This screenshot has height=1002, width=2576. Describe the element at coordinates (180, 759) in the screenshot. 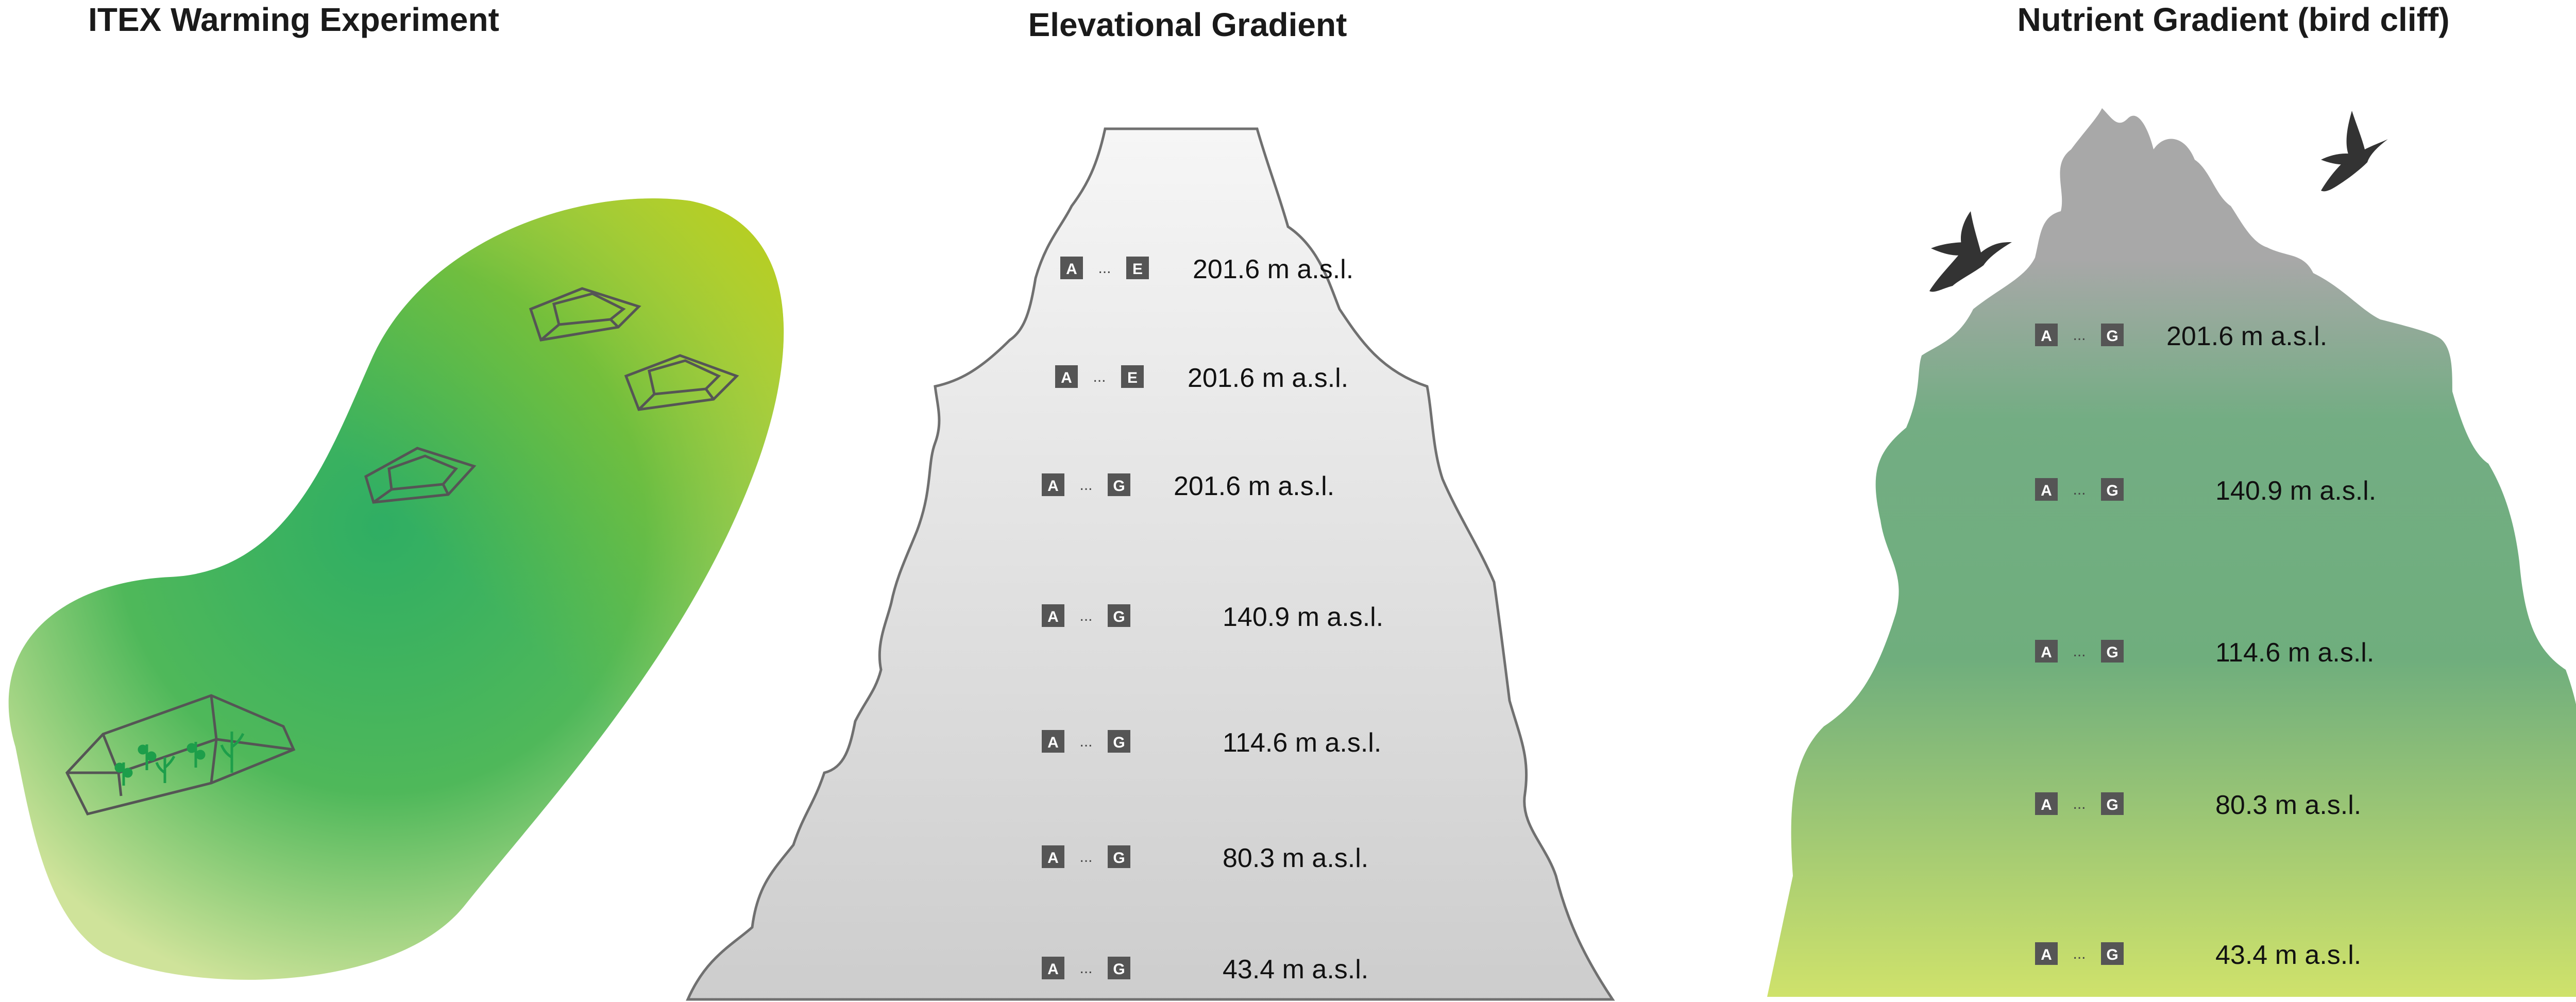

I see `plant-icon` at that location.